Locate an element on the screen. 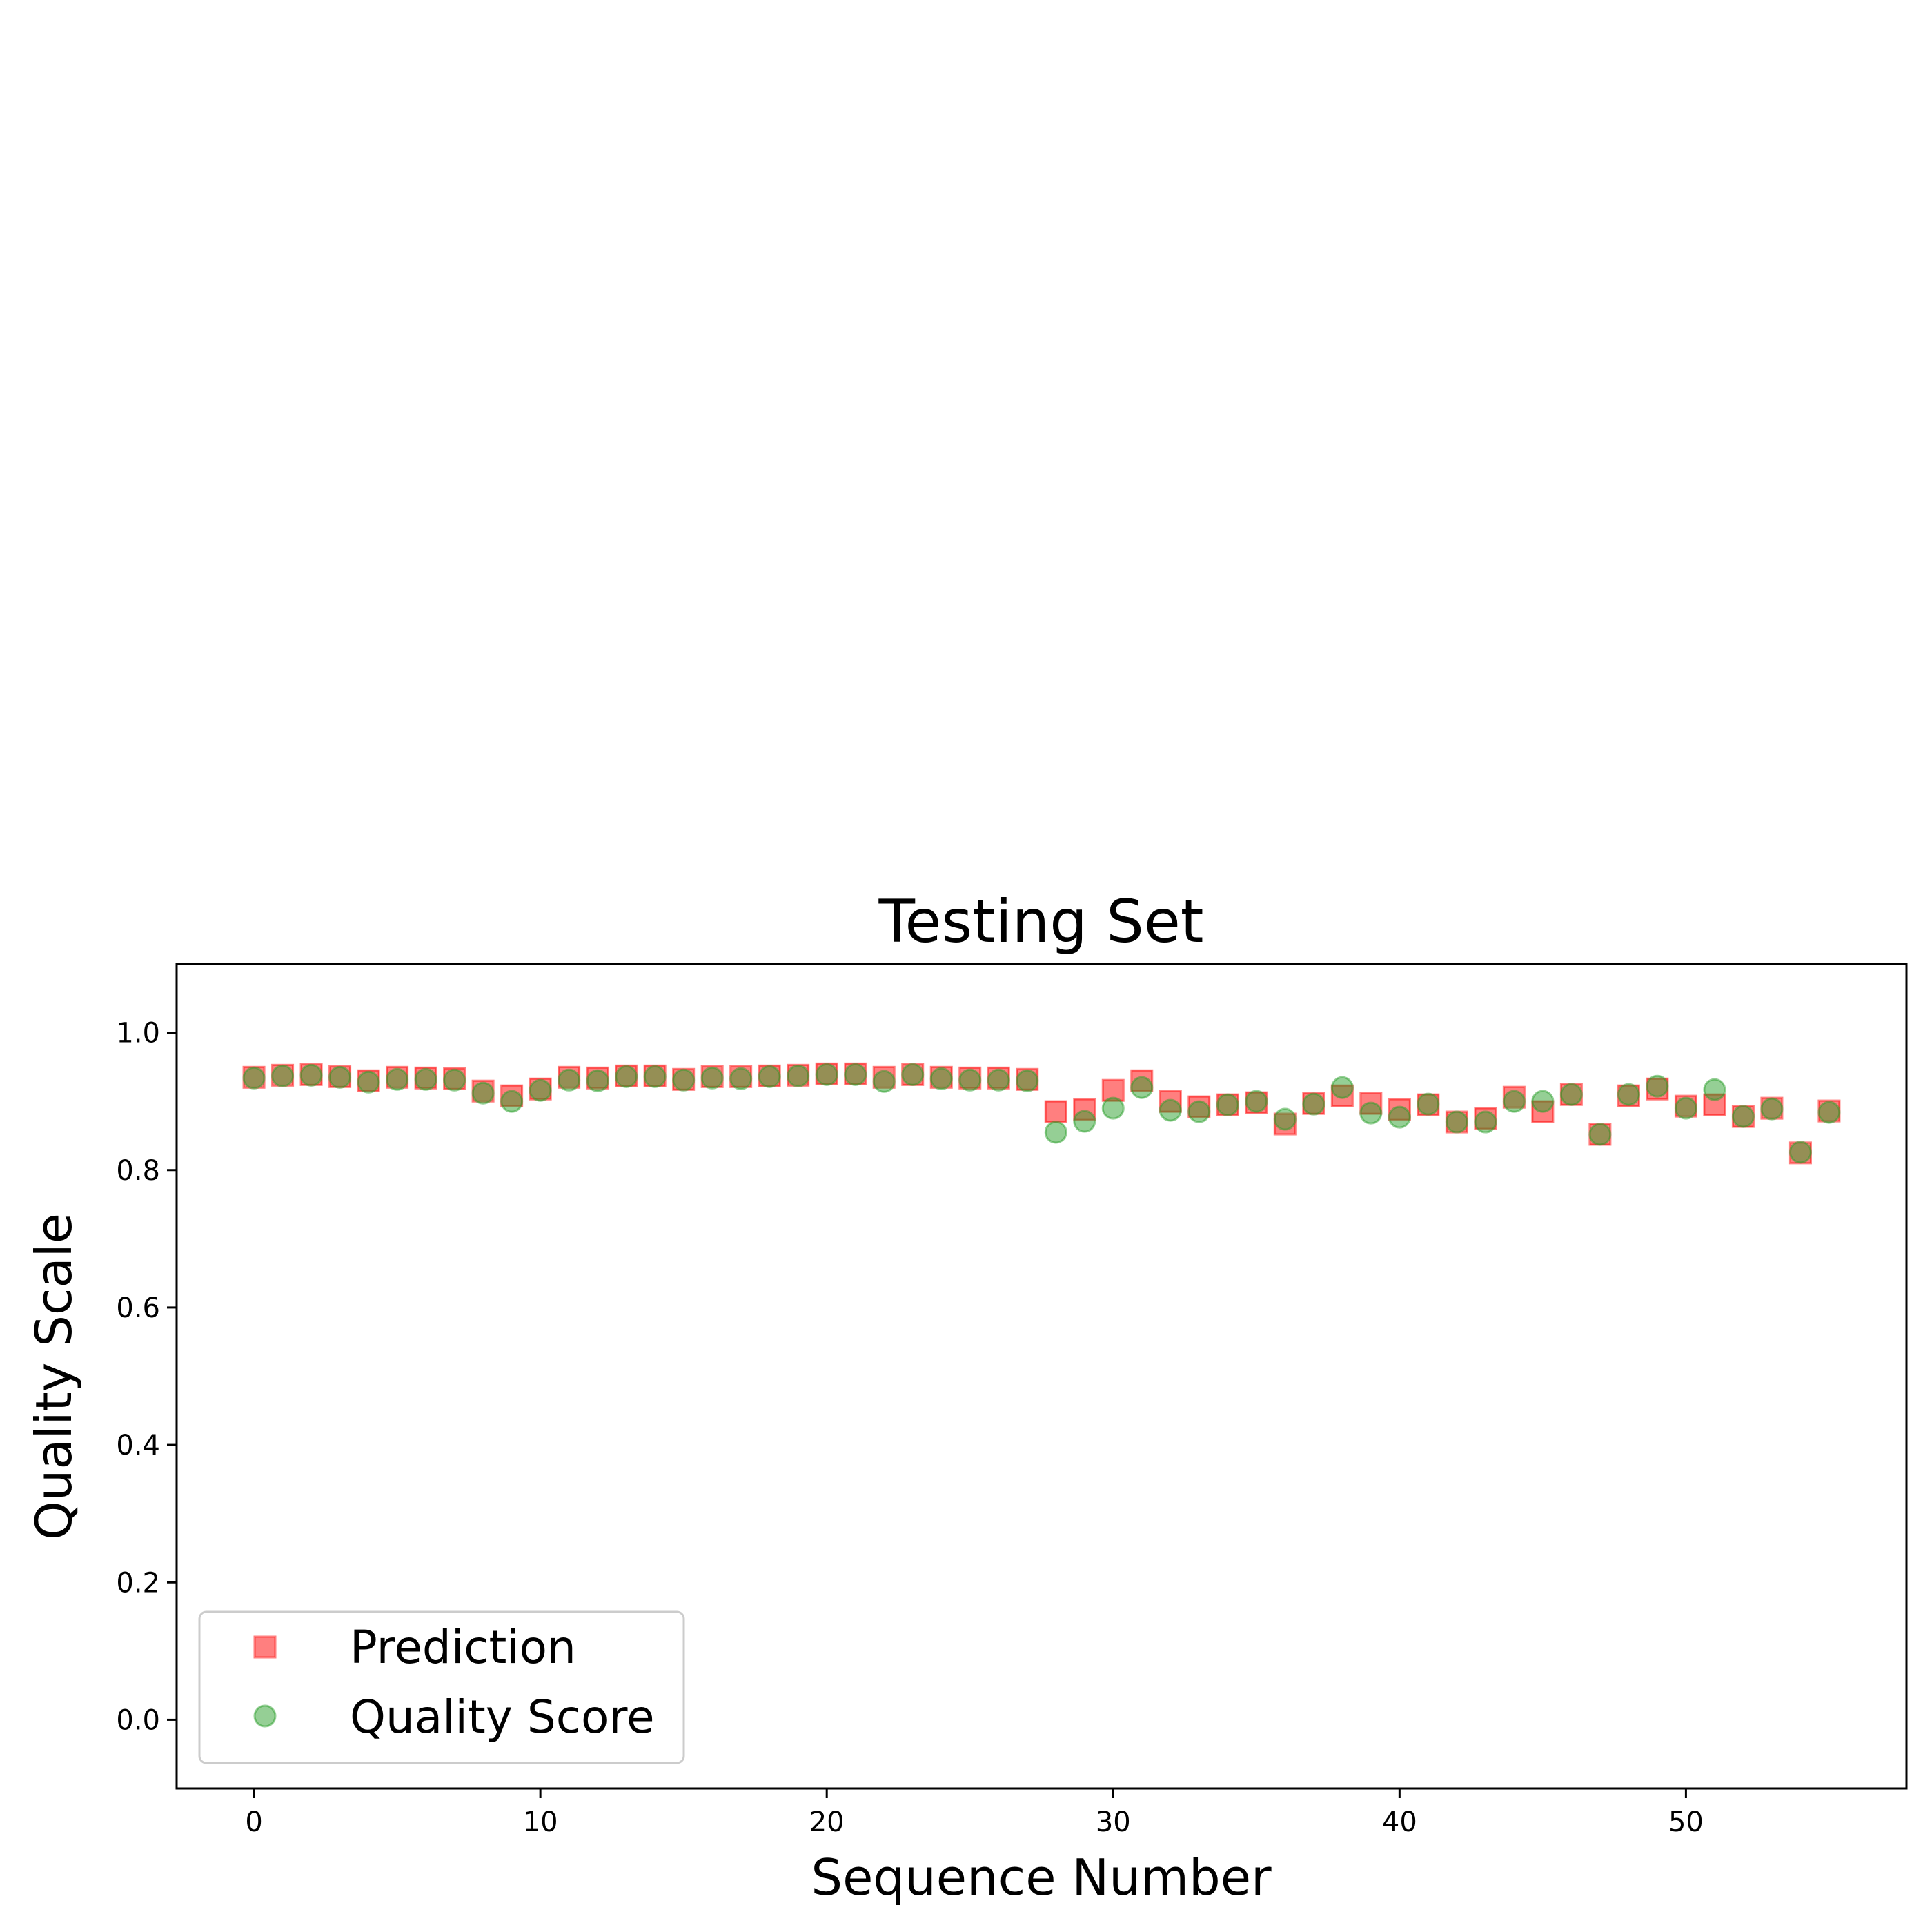 This screenshot has width=1932, height=1932. x-tick-label: 50 is located at coordinates (1686, 1822).